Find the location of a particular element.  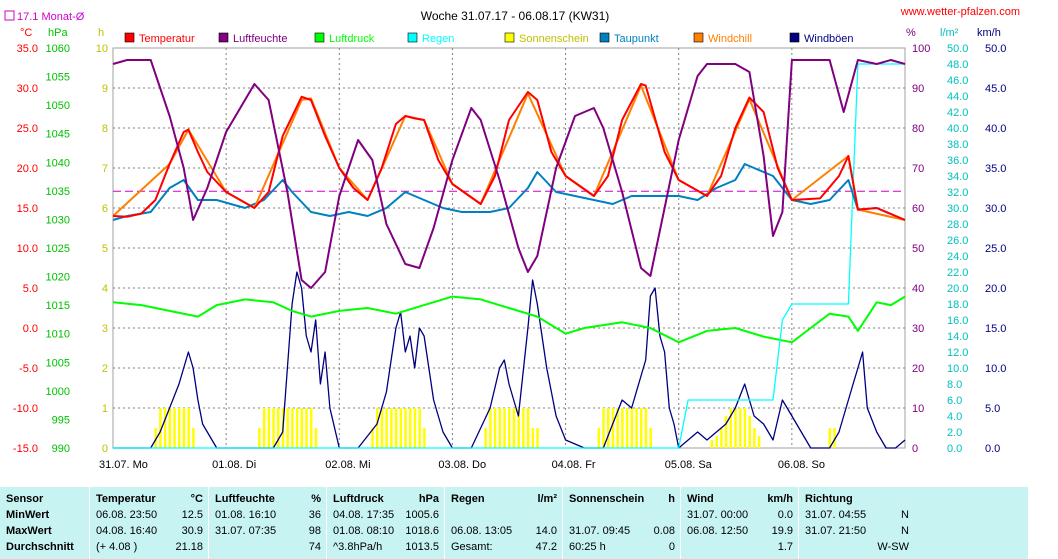

tick-label-sun: 8 is located at coordinates (105, 129).